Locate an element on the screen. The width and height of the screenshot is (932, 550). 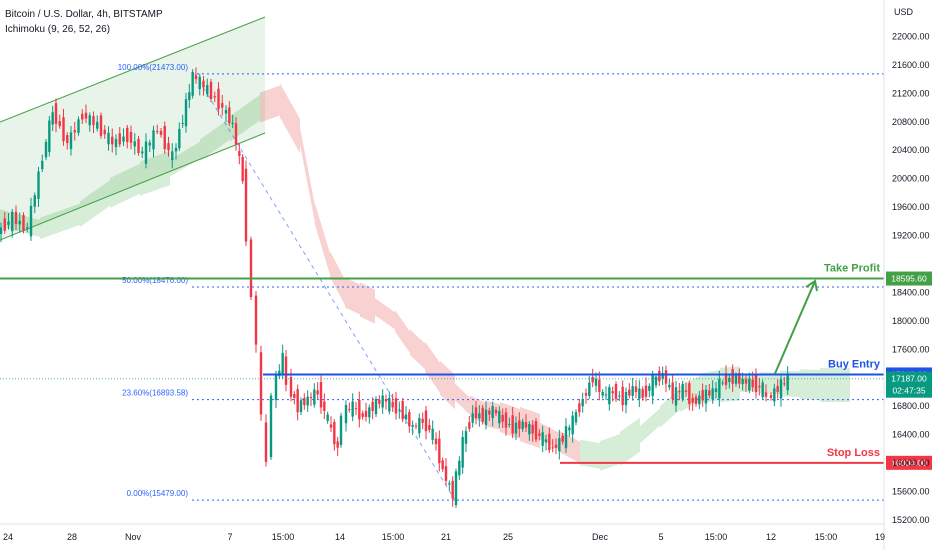
channel-fill is located at coordinates (132, 128).